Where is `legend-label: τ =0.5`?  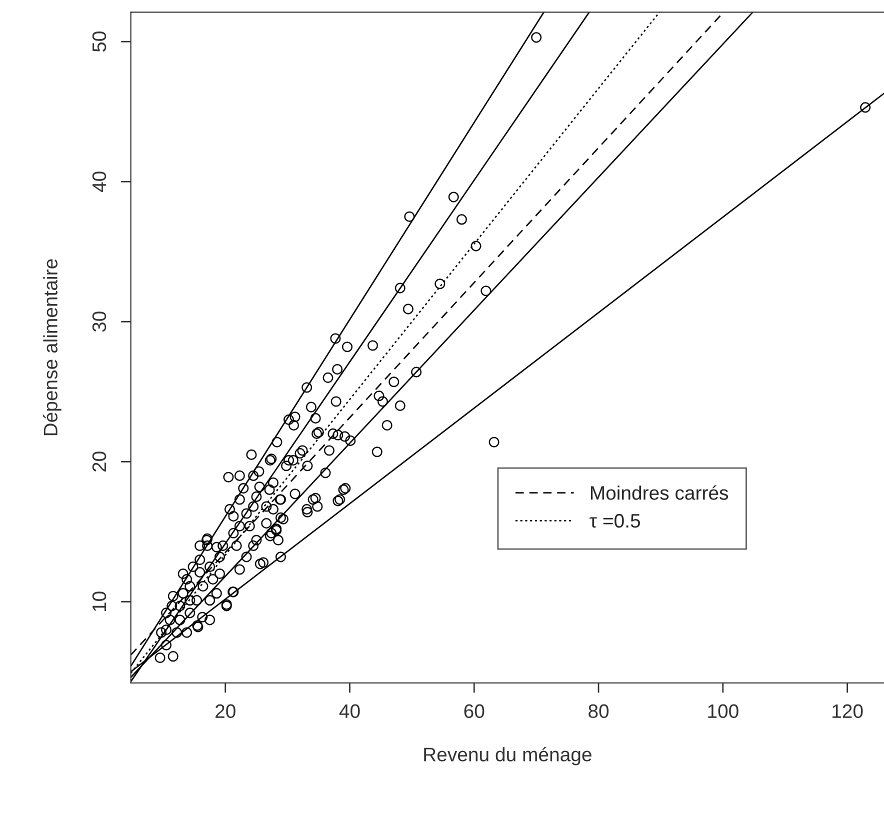 legend-label: τ =0.5 is located at coordinates (615, 521).